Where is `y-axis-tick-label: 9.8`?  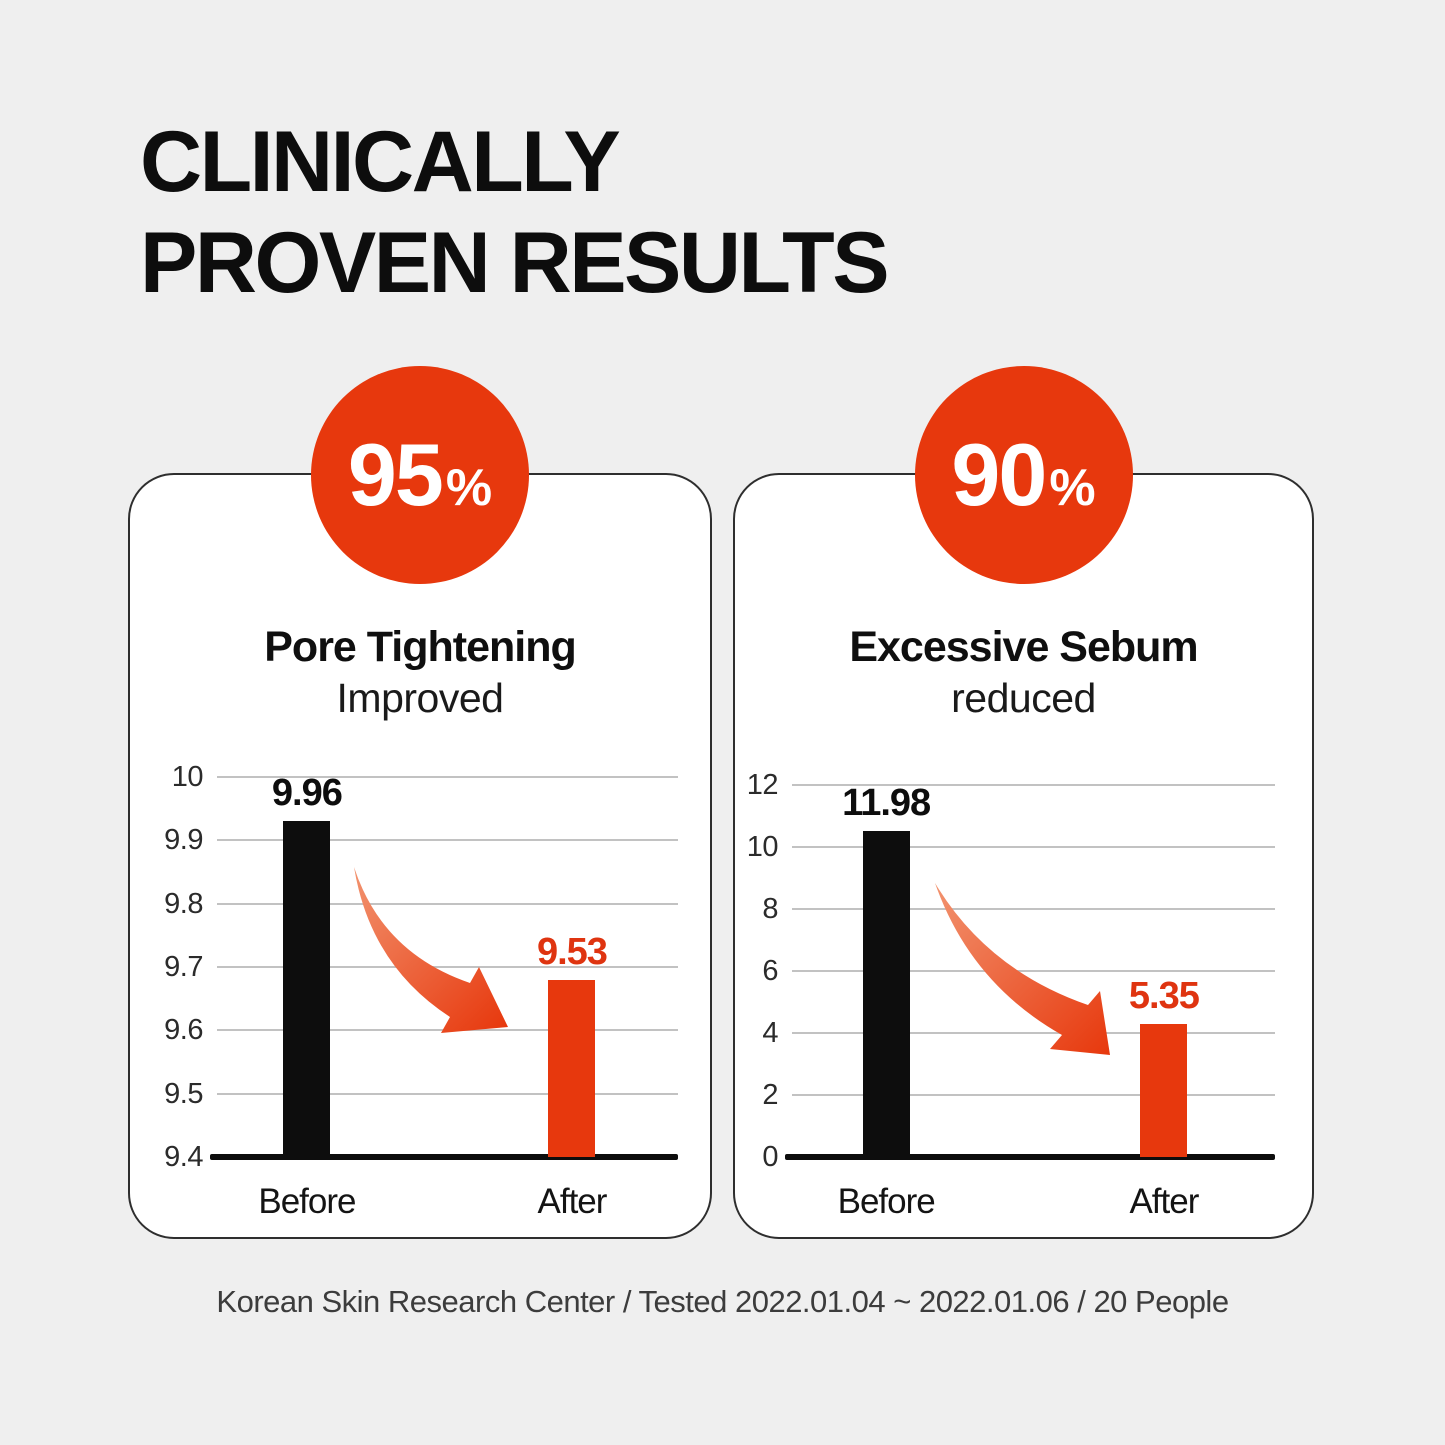 y-axis-tick-label: 9.8 is located at coordinates (183, 903).